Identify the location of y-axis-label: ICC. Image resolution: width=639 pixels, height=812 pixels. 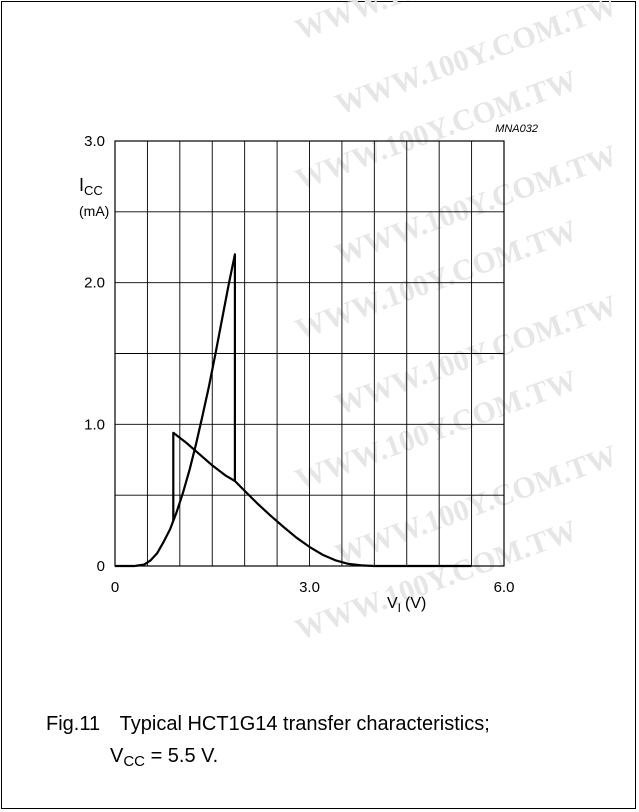
(91, 186).